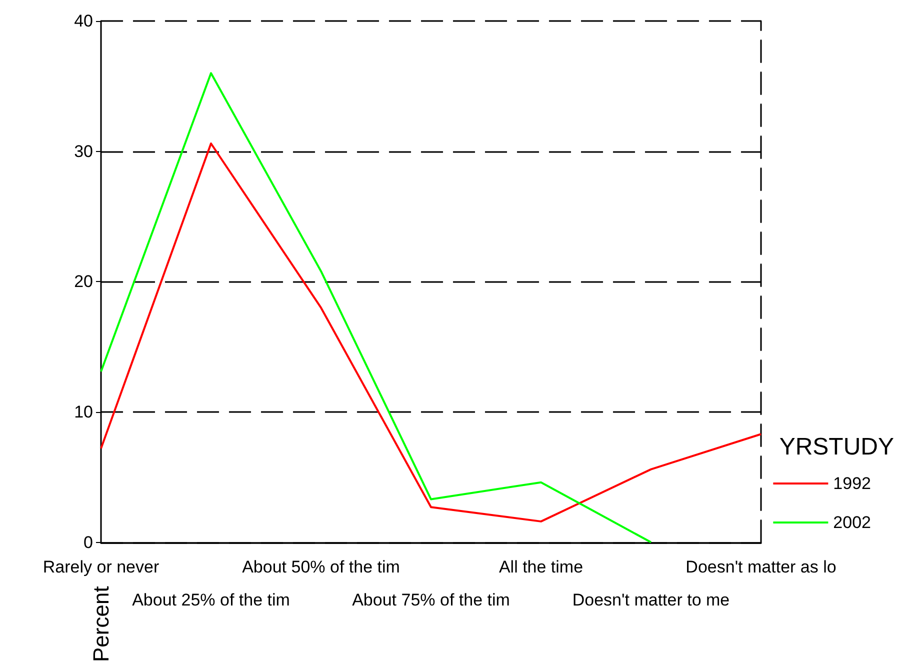  Describe the element at coordinates (852, 522) in the screenshot. I see `legend-label: 2002` at that location.